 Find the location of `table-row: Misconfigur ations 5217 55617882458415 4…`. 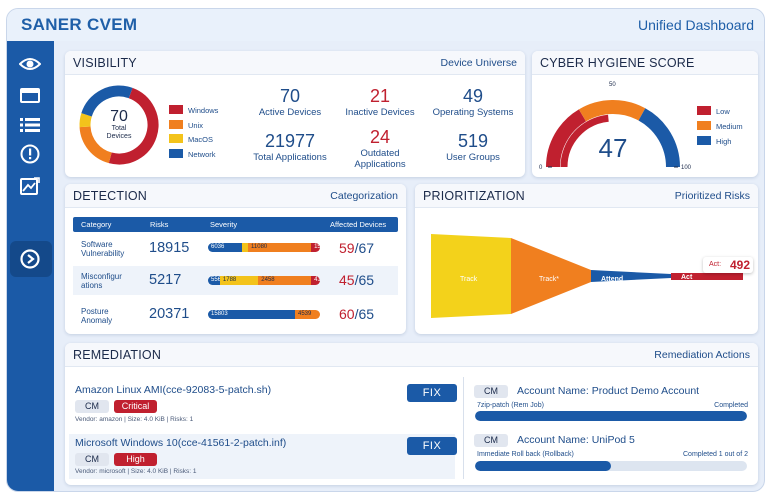

table-row: Misconfigur ations 5217 55617882458415 4… is located at coordinates (235, 280).